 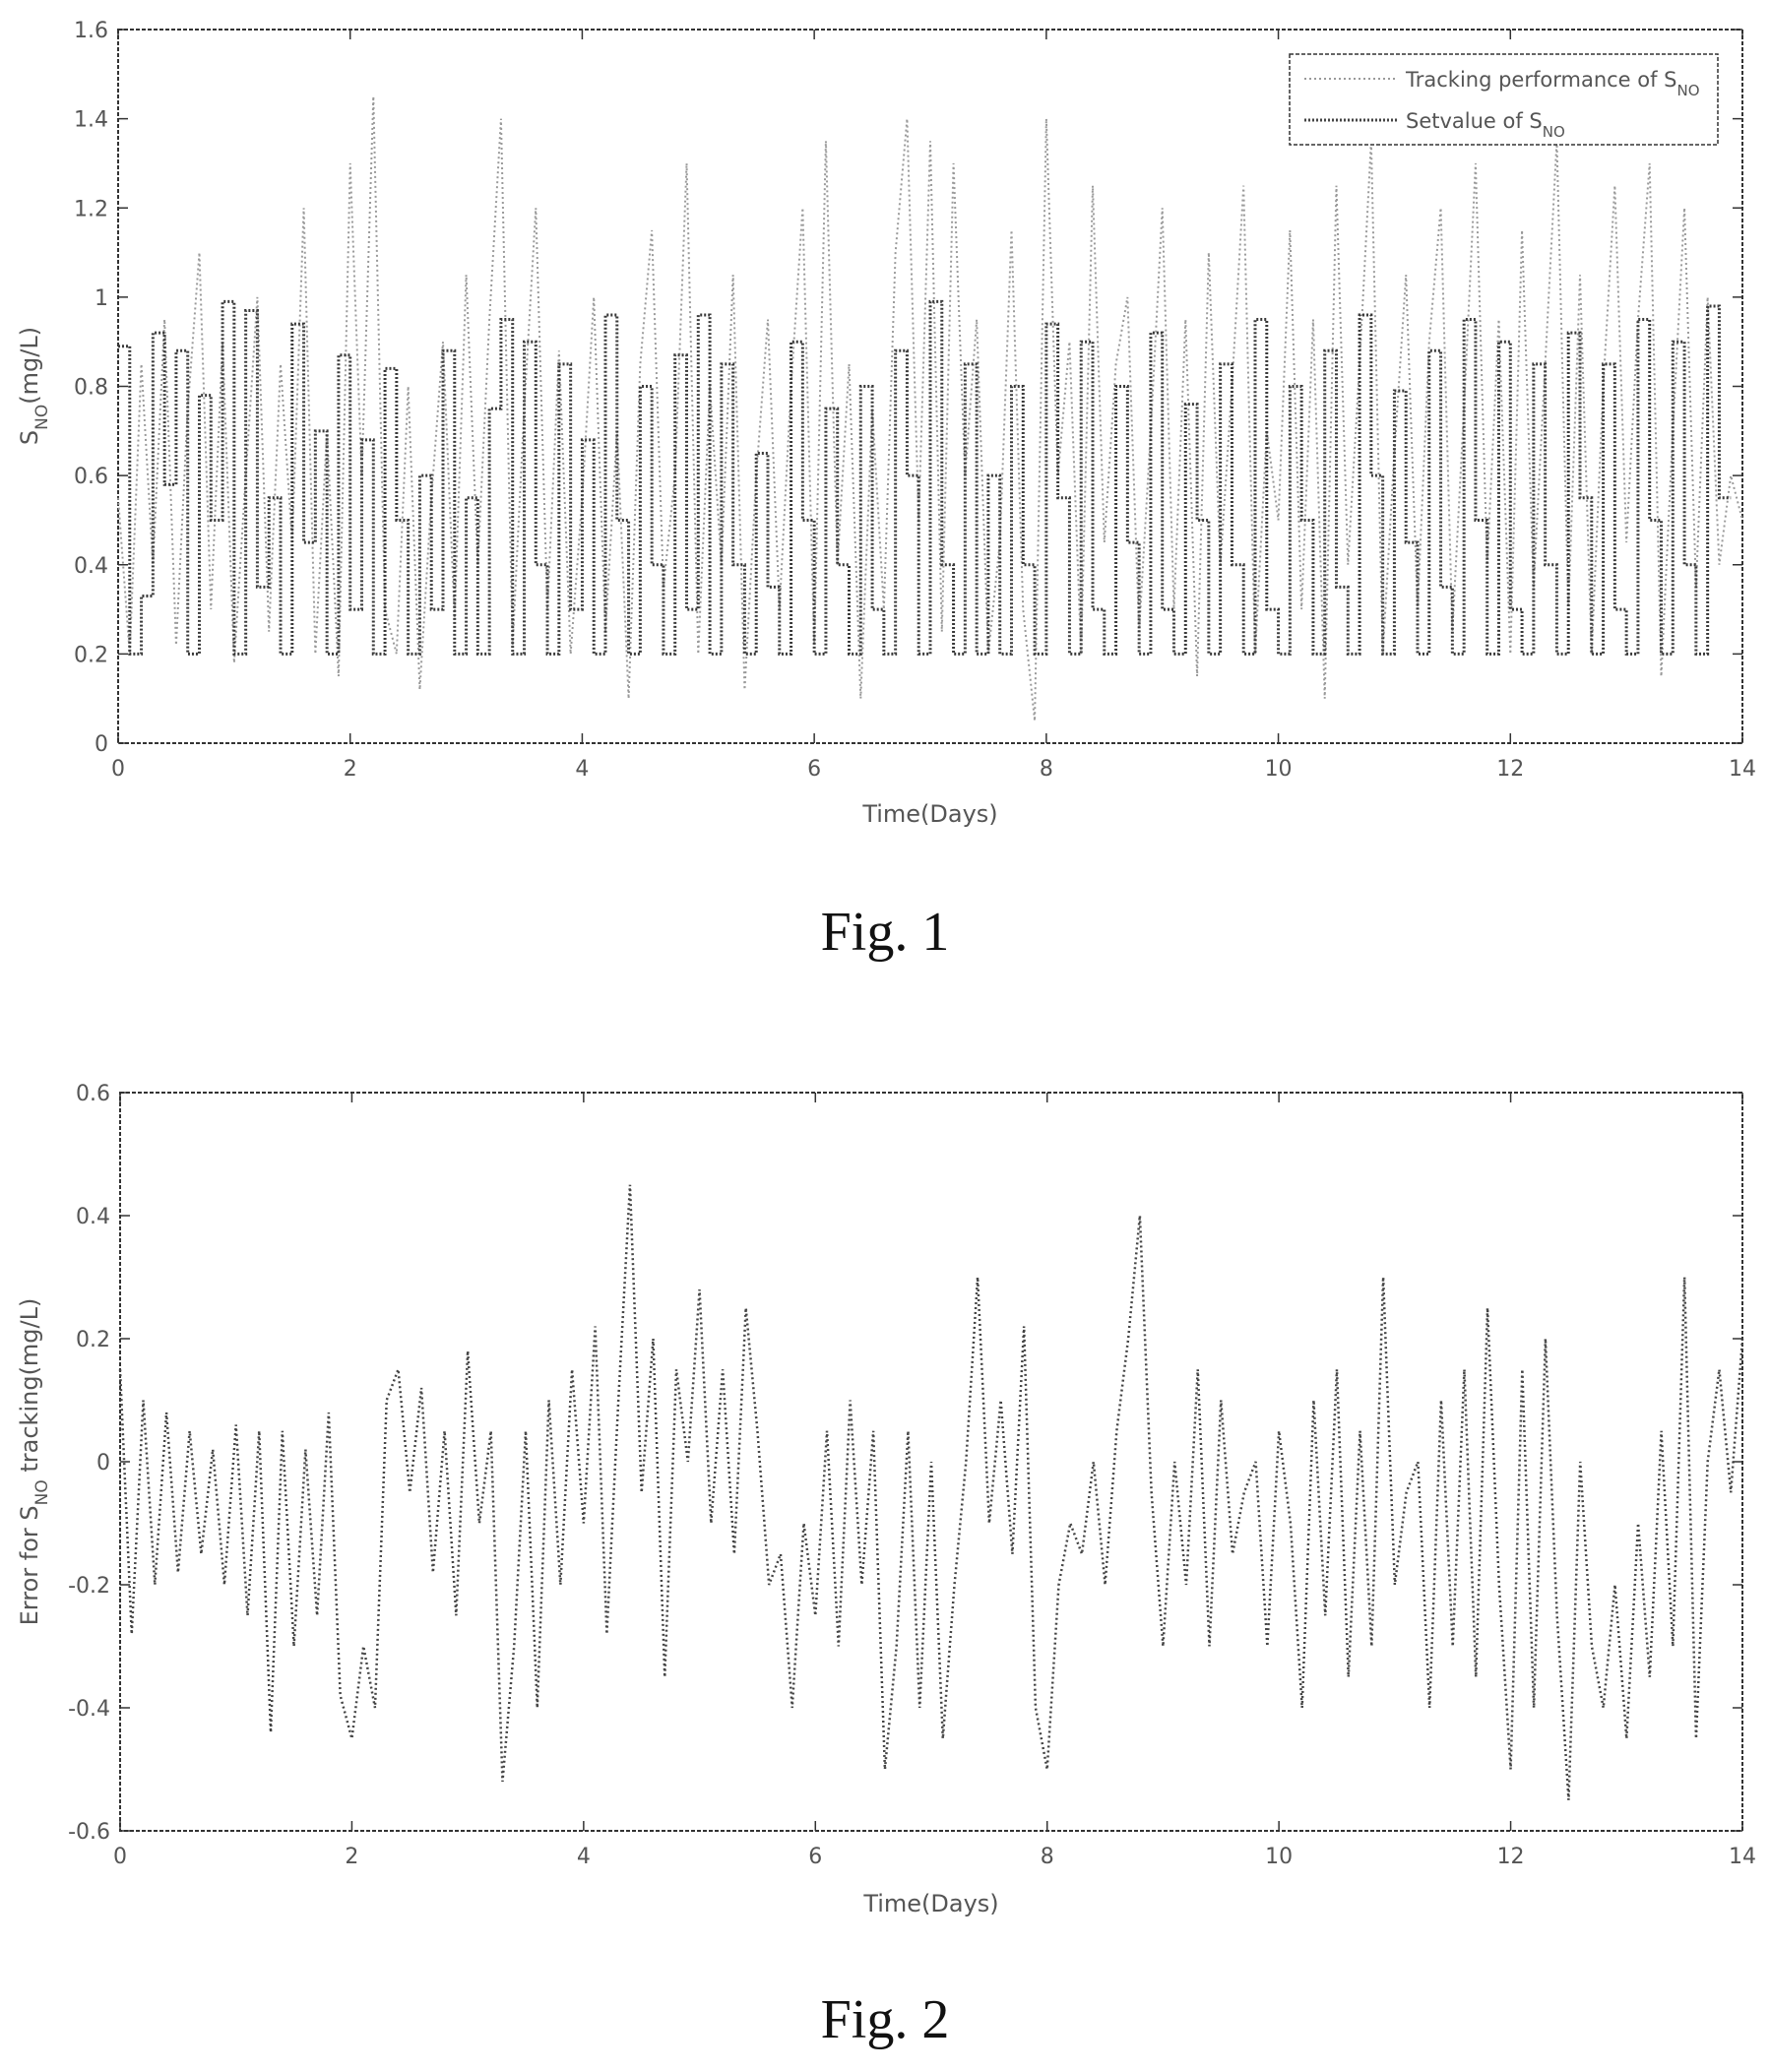 I want to click on legend-tracking-main: Tracking performance of S, so click(x=1541, y=80).